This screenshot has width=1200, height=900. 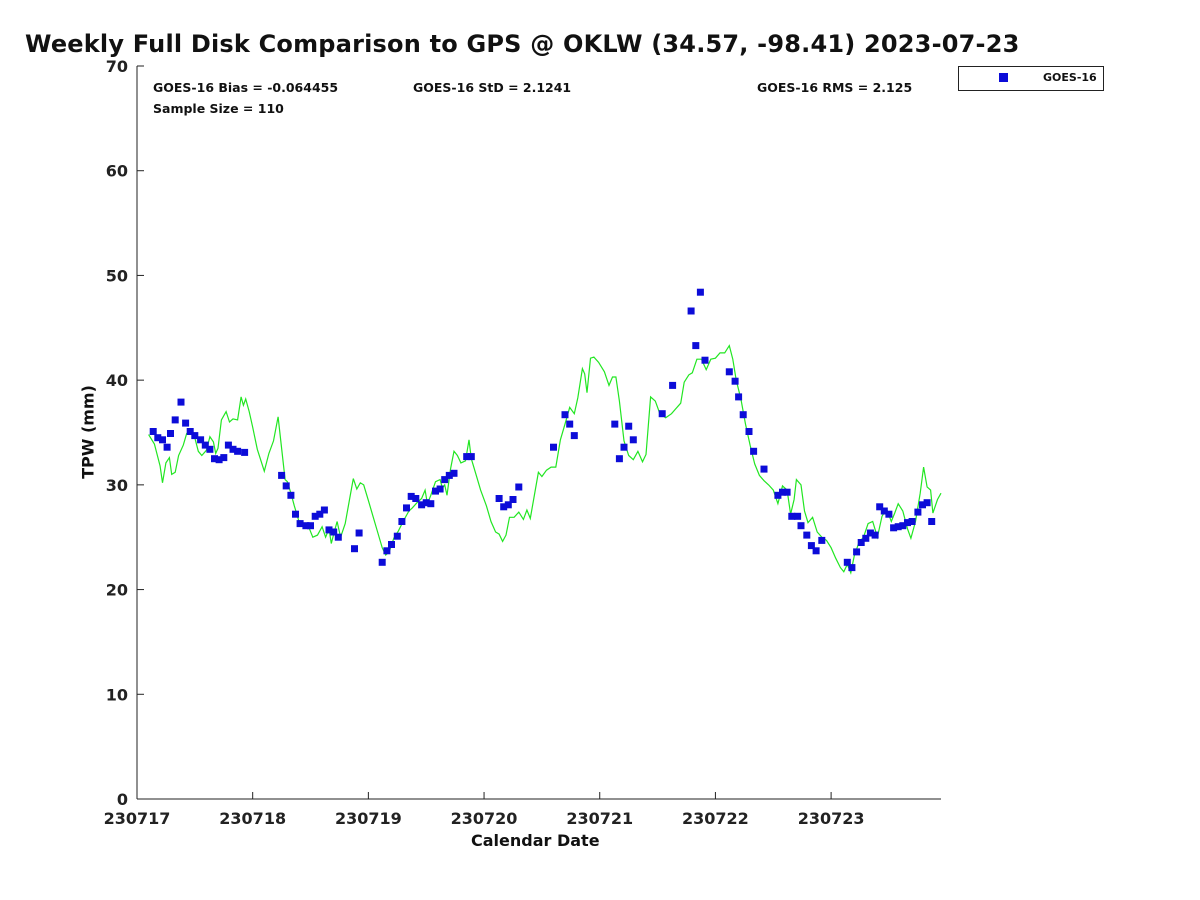 What do you see at coordinates (117, 275) in the screenshot?
I see `y-tick-label: 50` at bounding box center [117, 275].